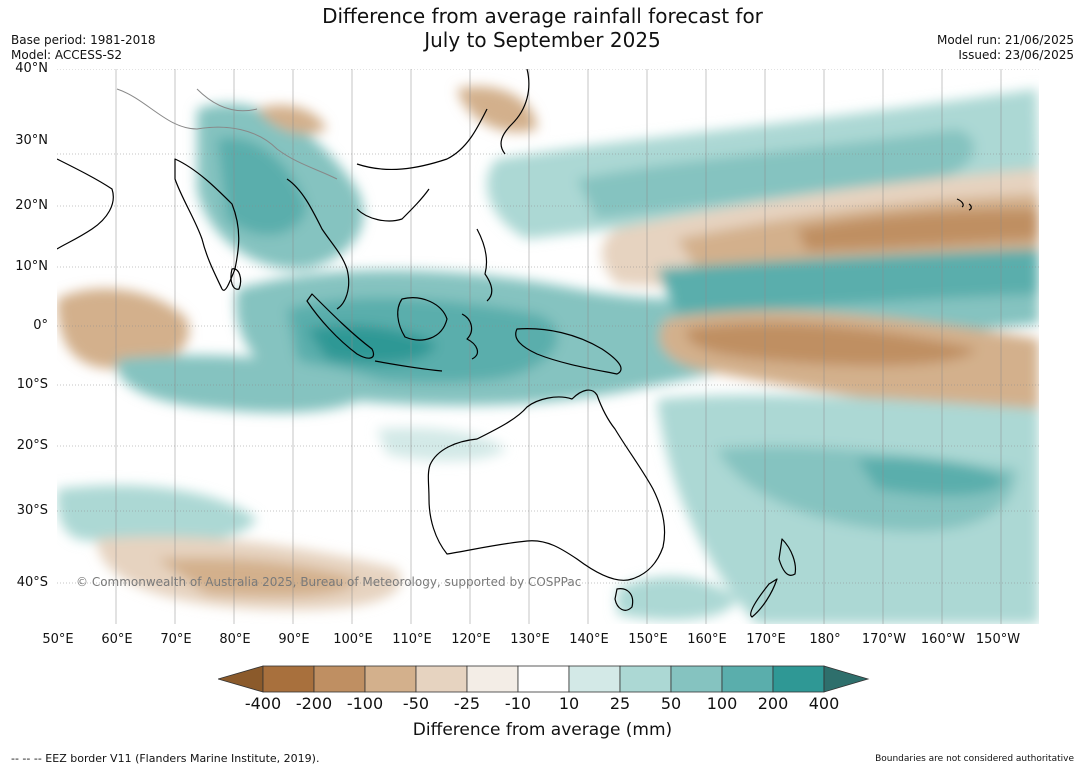  What do you see at coordinates (83, 40) in the screenshot?
I see `base-period: Base period: 1981-2018` at bounding box center [83, 40].